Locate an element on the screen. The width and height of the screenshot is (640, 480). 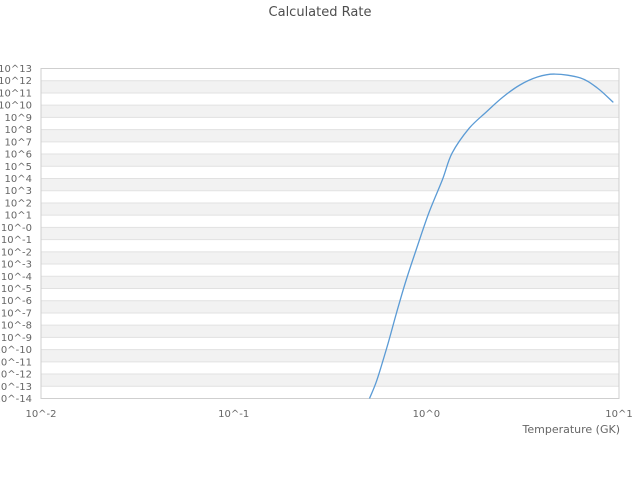
y-tick-label: 10^-7 is located at coordinates (16, 313).